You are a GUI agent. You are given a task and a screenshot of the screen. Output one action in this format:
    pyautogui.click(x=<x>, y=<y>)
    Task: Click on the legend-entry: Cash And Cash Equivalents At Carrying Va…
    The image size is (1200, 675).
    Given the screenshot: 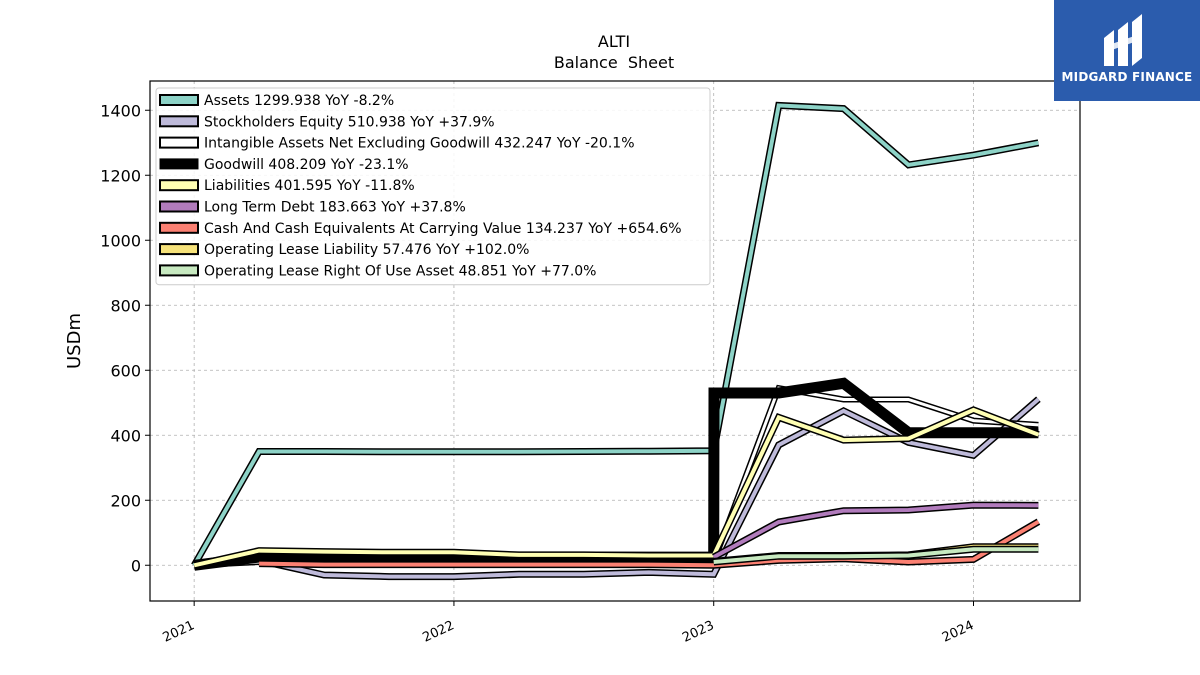 What is the action you would take?
    pyautogui.click(x=443, y=229)
    